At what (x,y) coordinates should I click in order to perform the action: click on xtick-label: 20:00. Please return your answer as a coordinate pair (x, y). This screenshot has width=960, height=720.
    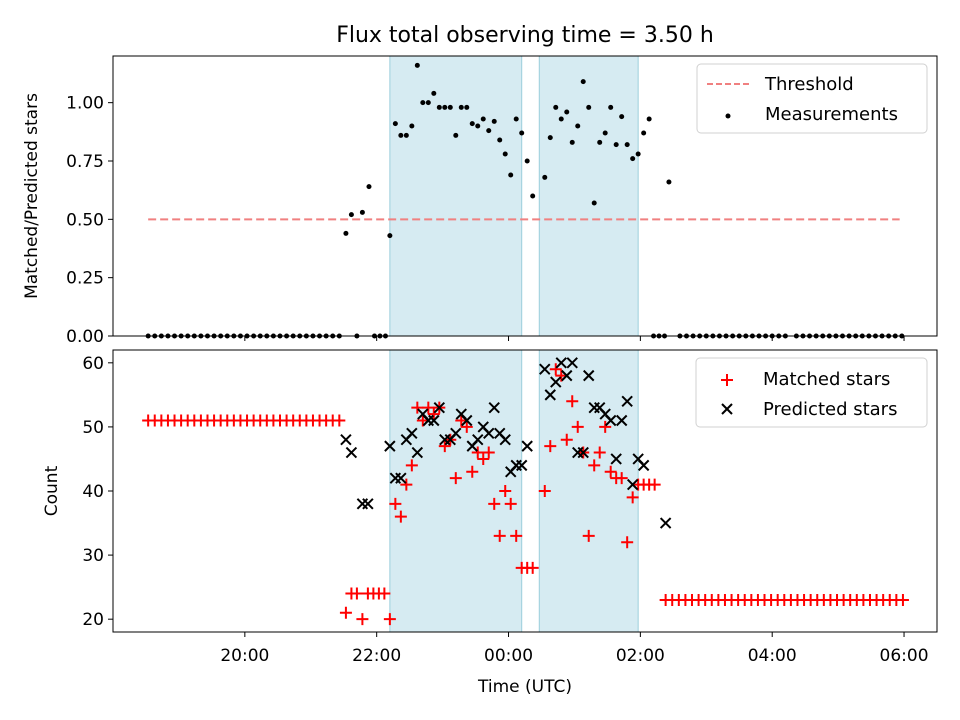
    Looking at the image, I should click on (244, 656).